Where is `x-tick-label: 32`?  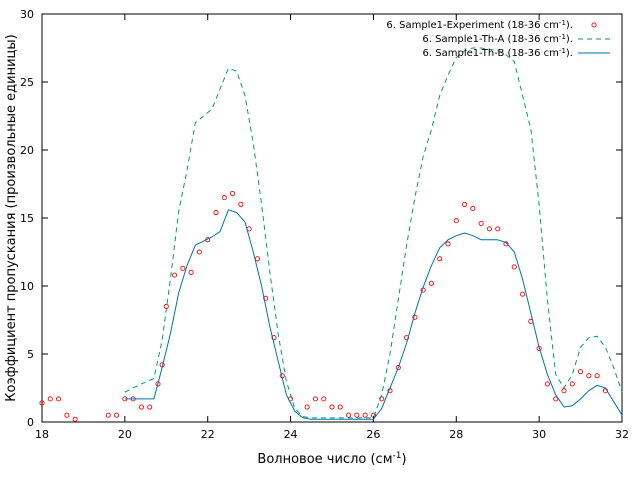 x-tick-label: 32 is located at coordinates (622, 434).